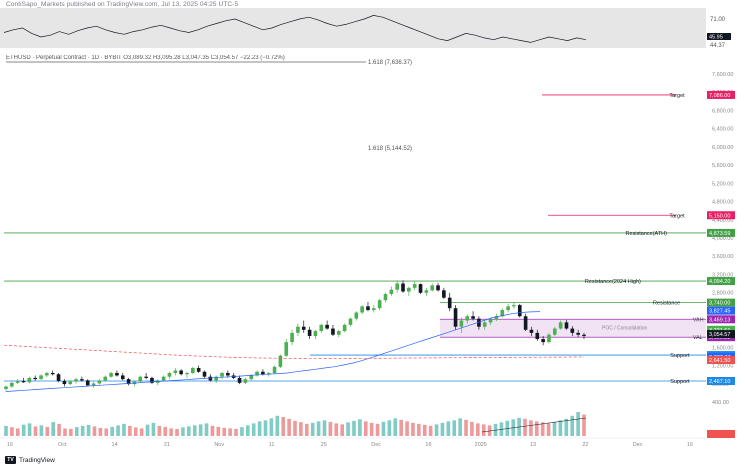 This screenshot has width=745, height=473. I want to click on oscillator-pane, so click(353, 28).